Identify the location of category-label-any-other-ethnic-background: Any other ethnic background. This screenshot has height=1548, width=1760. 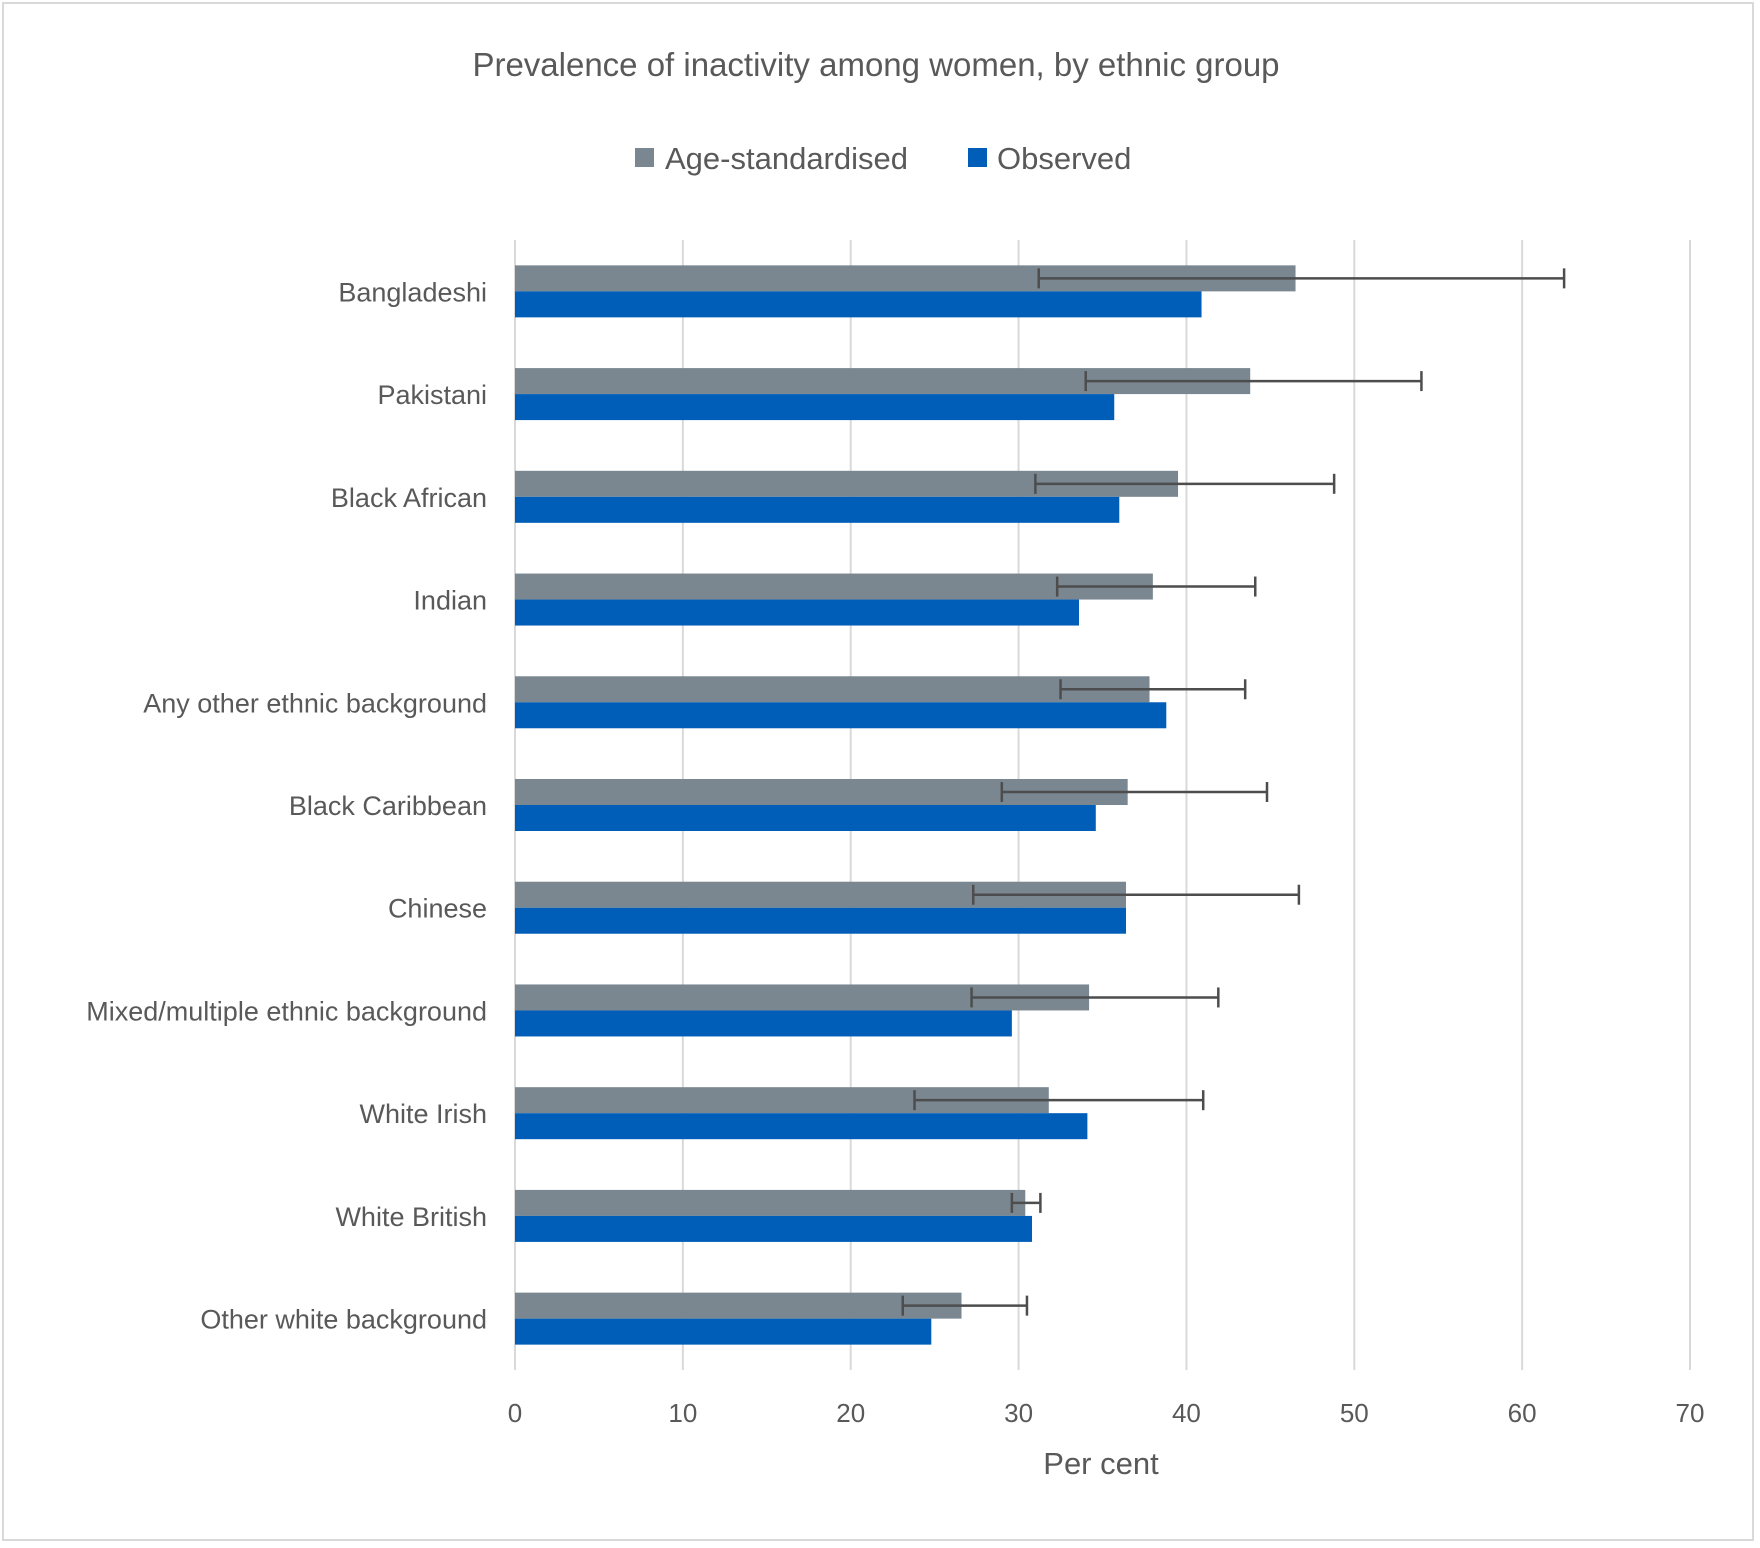
(315, 703).